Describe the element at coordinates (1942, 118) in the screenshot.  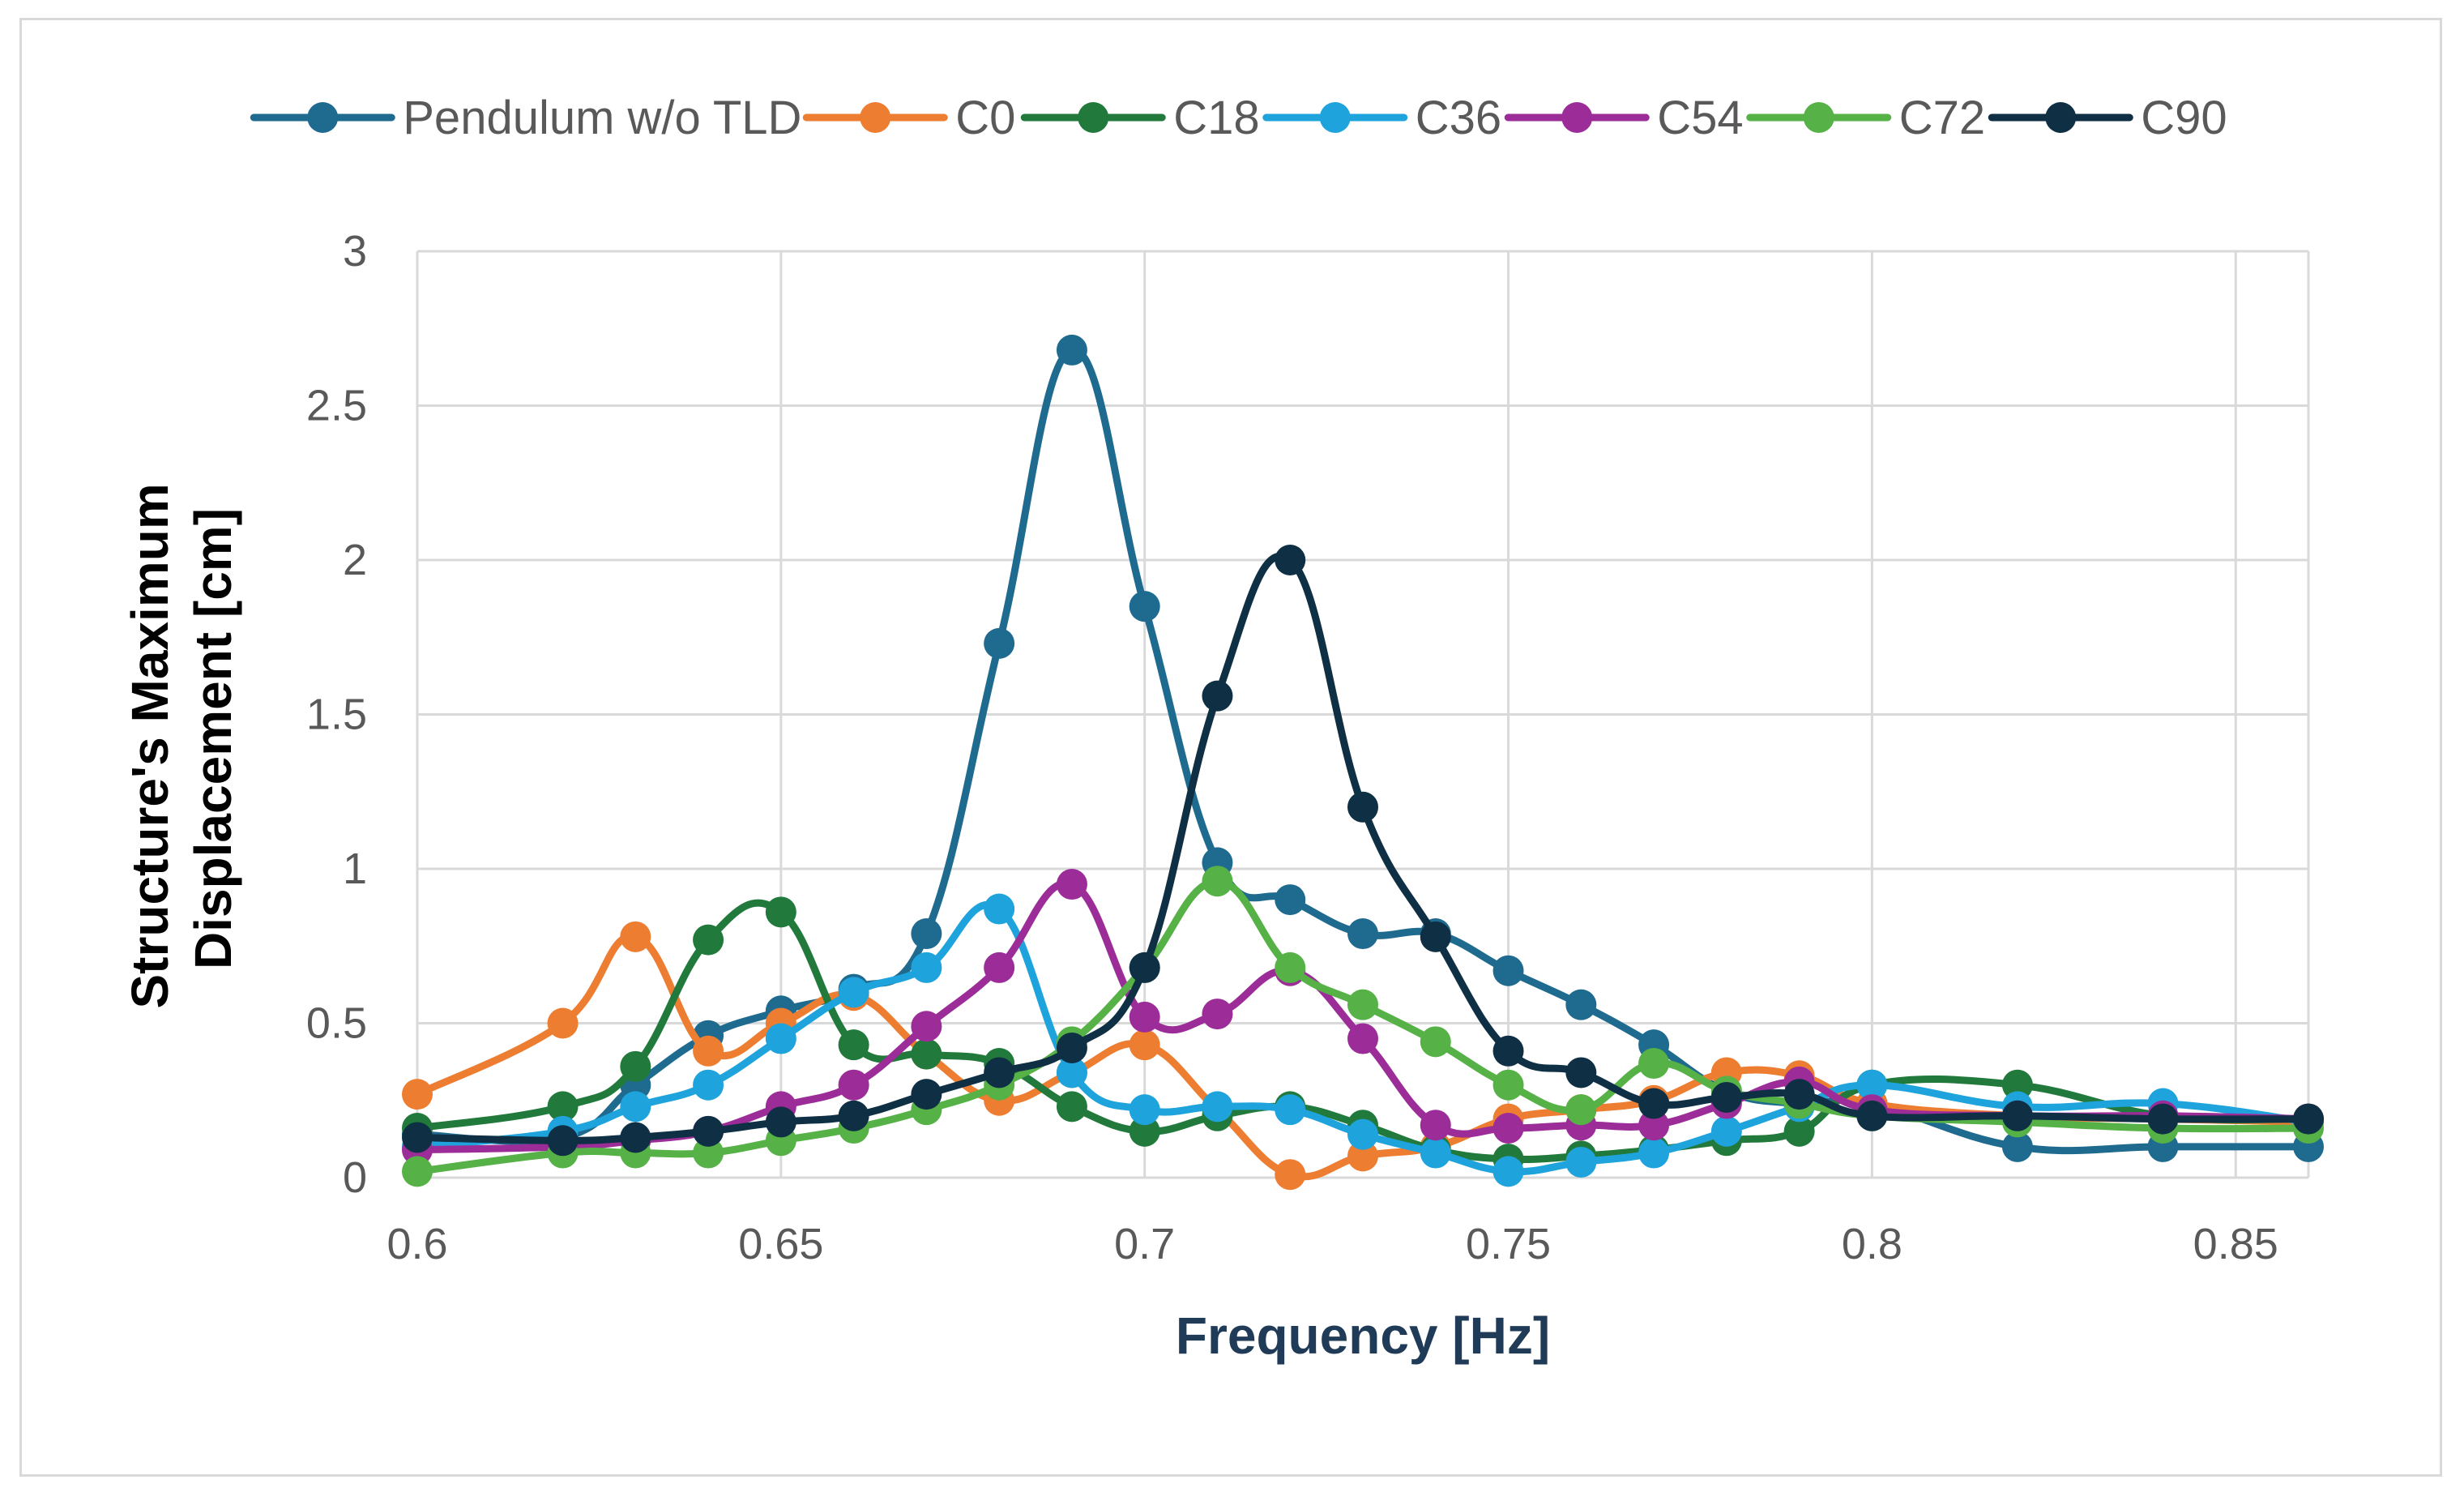
I see `legend-label: C72` at that location.